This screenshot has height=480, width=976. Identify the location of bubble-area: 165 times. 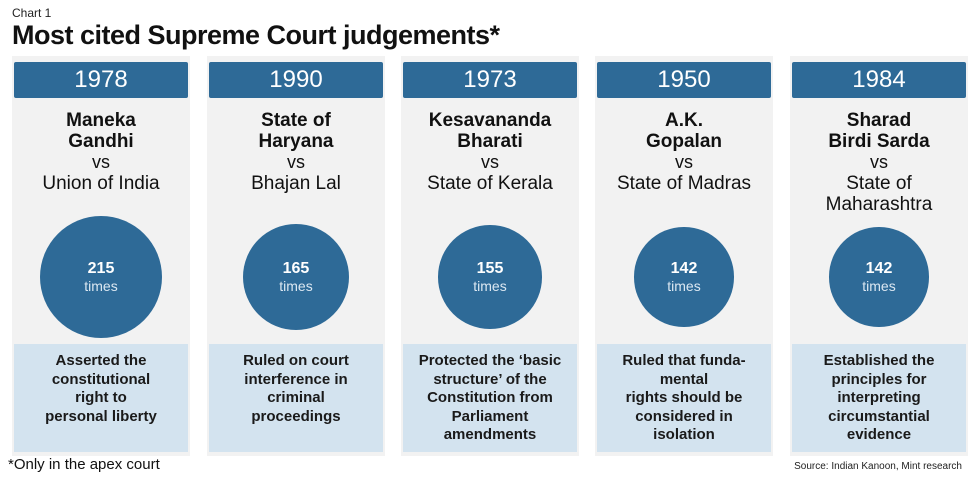
(296, 277).